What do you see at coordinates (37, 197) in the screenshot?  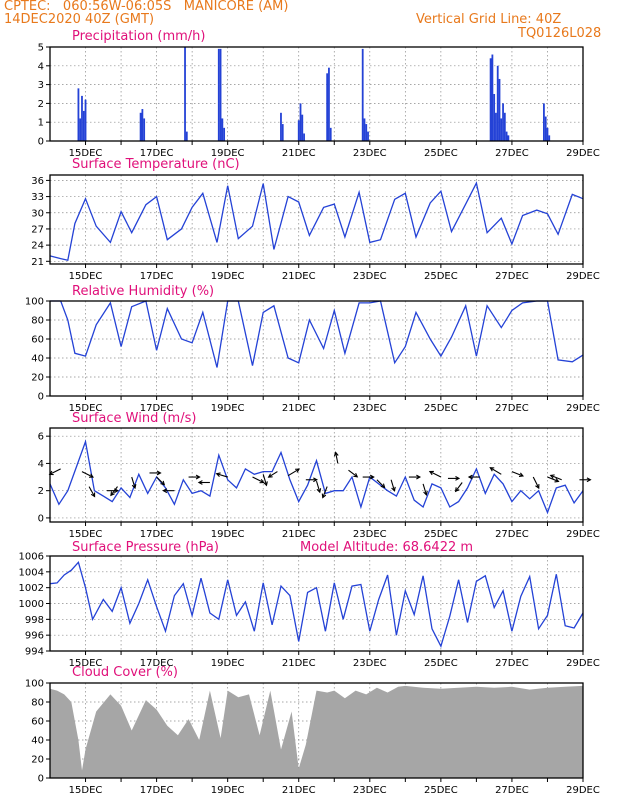 I see `y-tick-label: 33` at bounding box center [37, 197].